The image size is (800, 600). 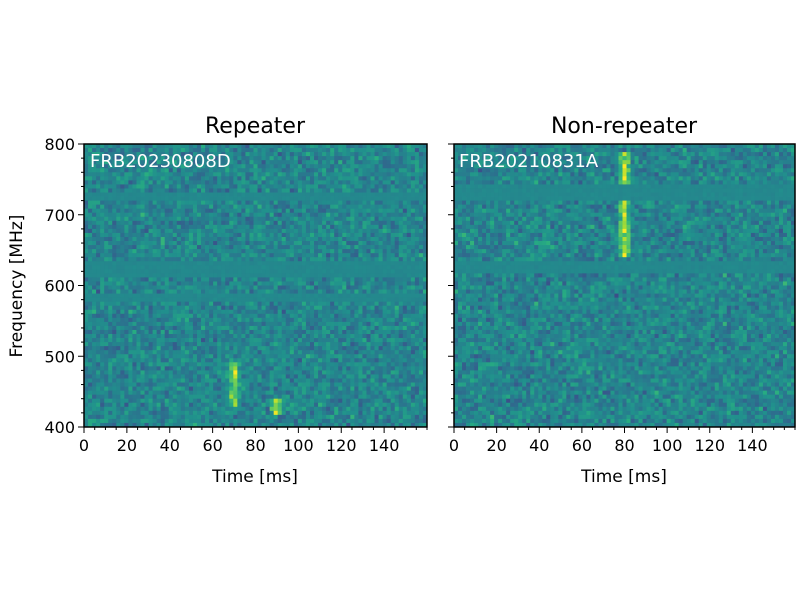 What do you see at coordinates (255, 126) in the screenshot?
I see `panel-title-repeater: Repeater` at bounding box center [255, 126].